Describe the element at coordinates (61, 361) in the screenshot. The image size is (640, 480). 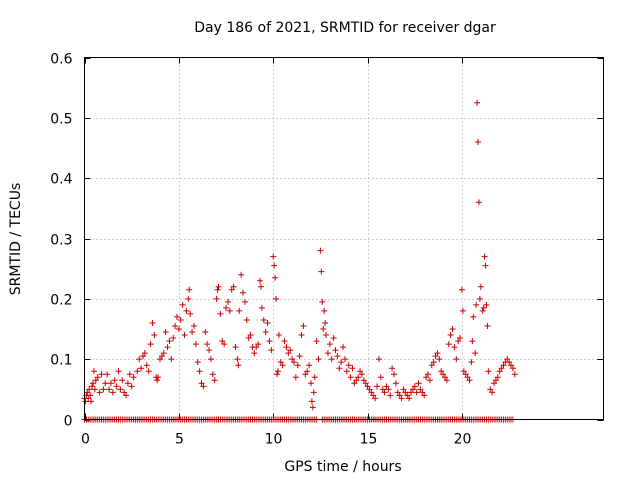
I see `y-tick-label: 0.1` at that location.